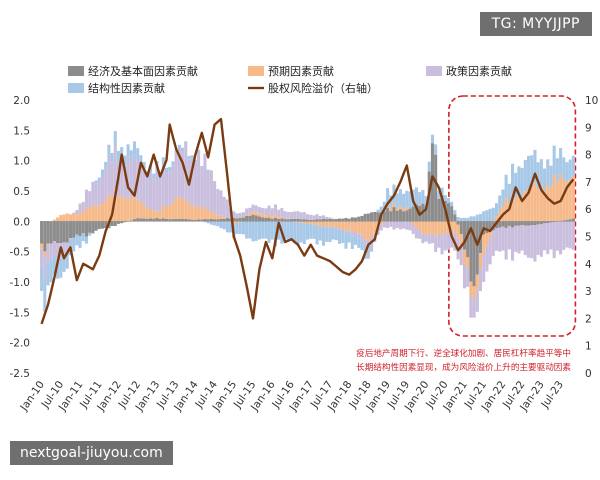 This screenshot has height=480, width=600. Describe the element at coordinates (21, 162) in the screenshot. I see `y-left-tick-label: 1.0` at that location.